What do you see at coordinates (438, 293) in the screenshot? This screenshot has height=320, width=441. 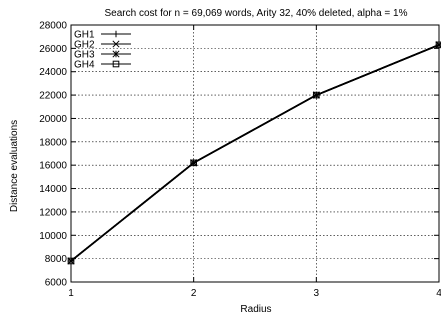 I see `x-tick-label: 4` at bounding box center [438, 293].